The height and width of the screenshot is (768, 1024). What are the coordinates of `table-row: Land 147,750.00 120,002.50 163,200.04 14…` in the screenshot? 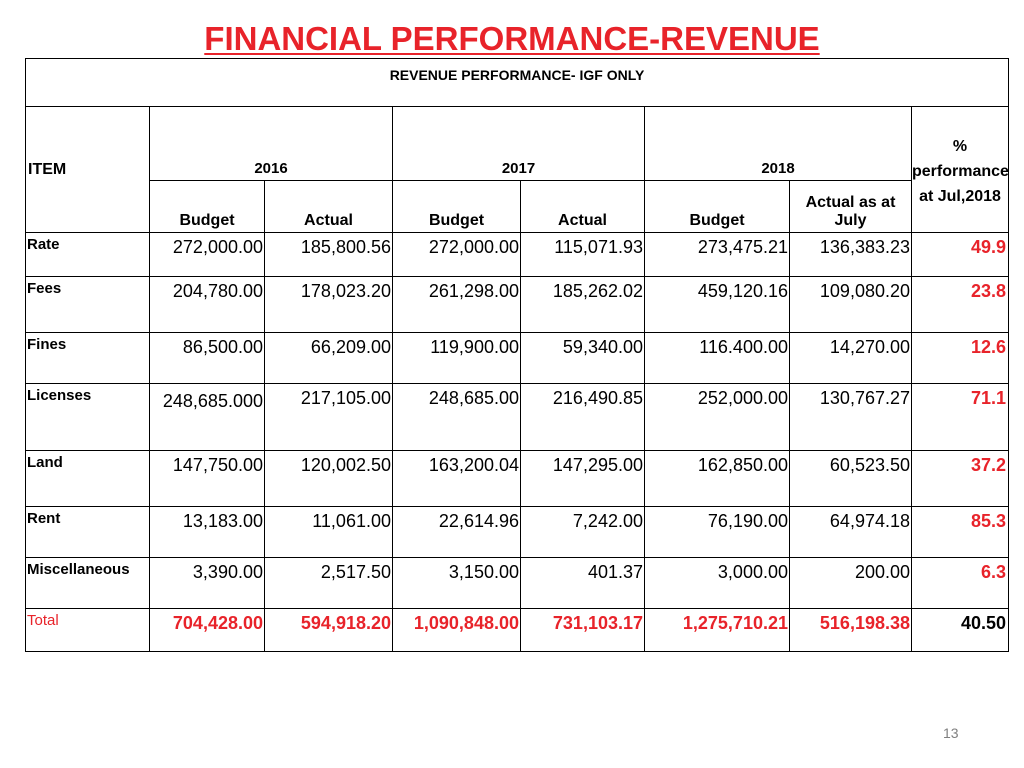 It's located at (517, 478).